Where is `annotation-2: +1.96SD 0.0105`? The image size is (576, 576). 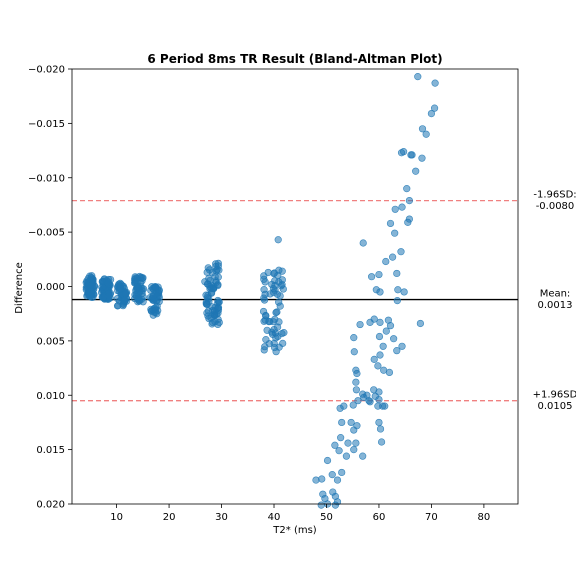
annotation-2: +1.96SD 0.0105 is located at coordinates (554, 401).